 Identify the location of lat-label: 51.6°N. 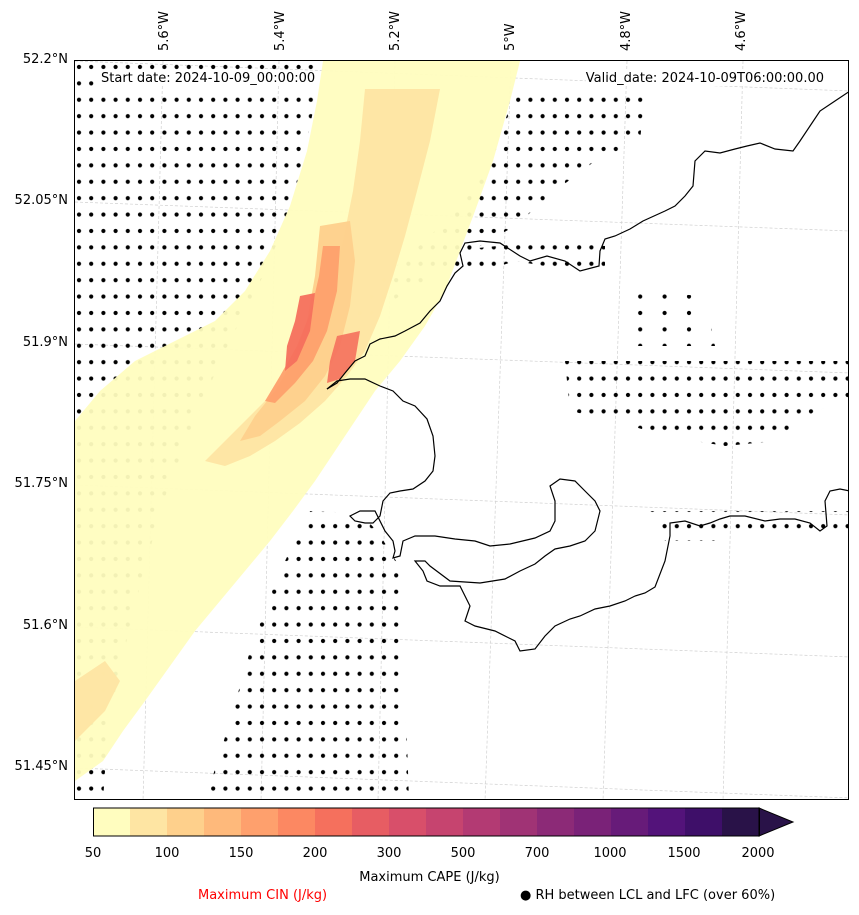
(45, 625).